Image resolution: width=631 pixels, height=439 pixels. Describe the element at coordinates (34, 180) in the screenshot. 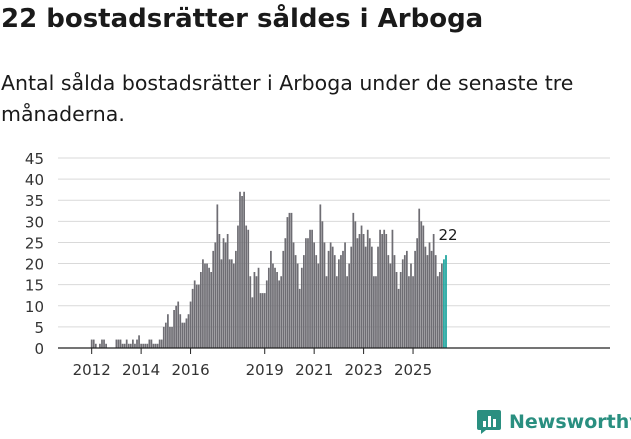

I see `y-tick-label: 40` at that location.